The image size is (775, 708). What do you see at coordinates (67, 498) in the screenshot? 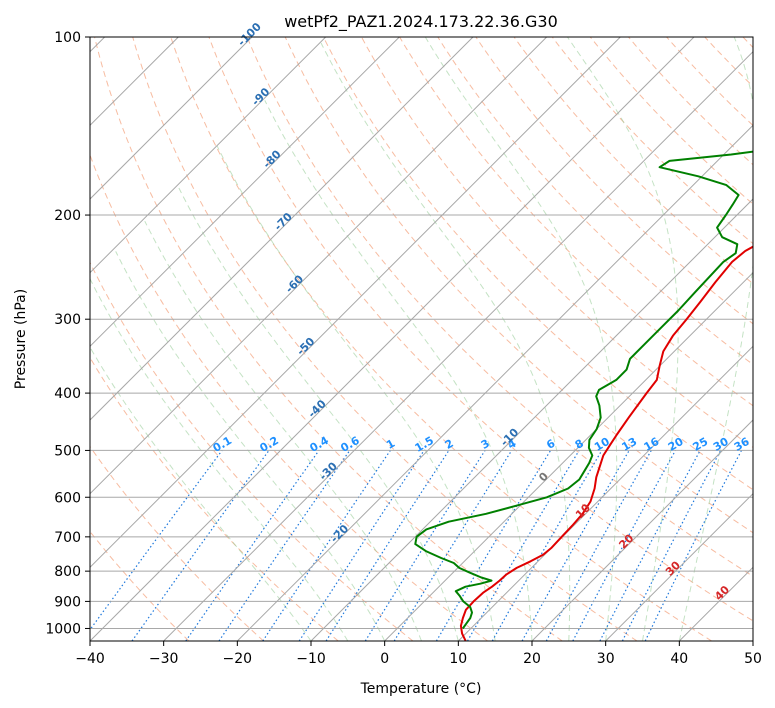
I see `y-tick-label: 600` at bounding box center [67, 498].